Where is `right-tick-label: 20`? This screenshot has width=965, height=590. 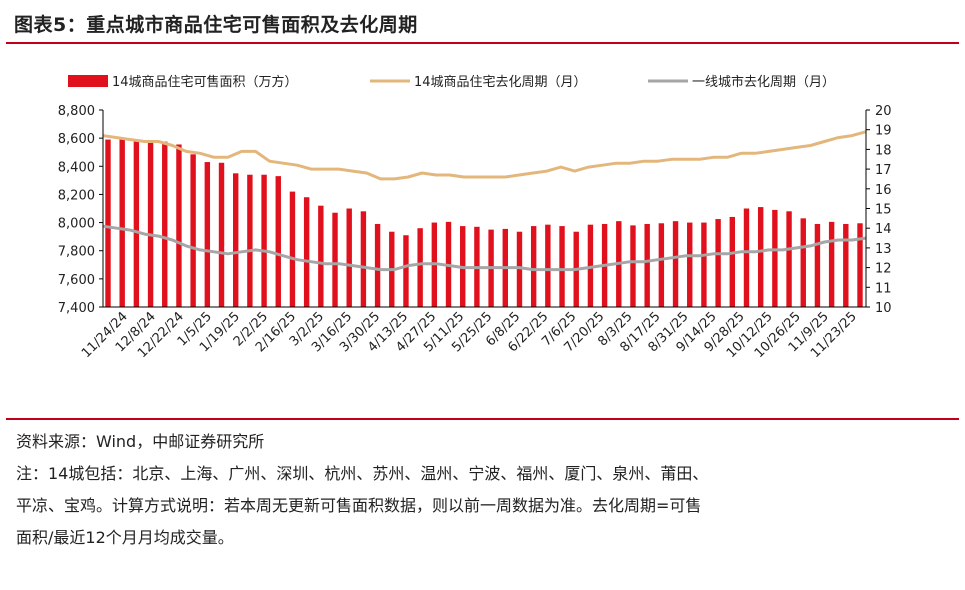 right-tick-label: 20 is located at coordinates (883, 111).